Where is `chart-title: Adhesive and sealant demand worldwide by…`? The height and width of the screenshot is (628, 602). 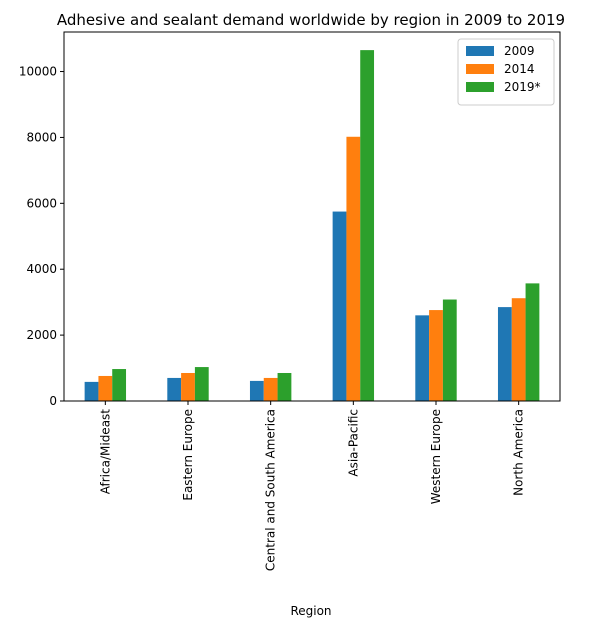 chart-title: Adhesive and sealant demand worldwide by… is located at coordinates (311, 20).